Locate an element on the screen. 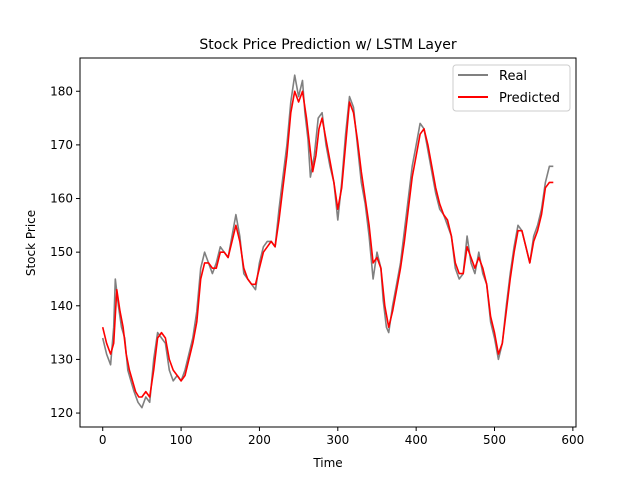  x-tick-label: 600 is located at coordinates (572, 440).